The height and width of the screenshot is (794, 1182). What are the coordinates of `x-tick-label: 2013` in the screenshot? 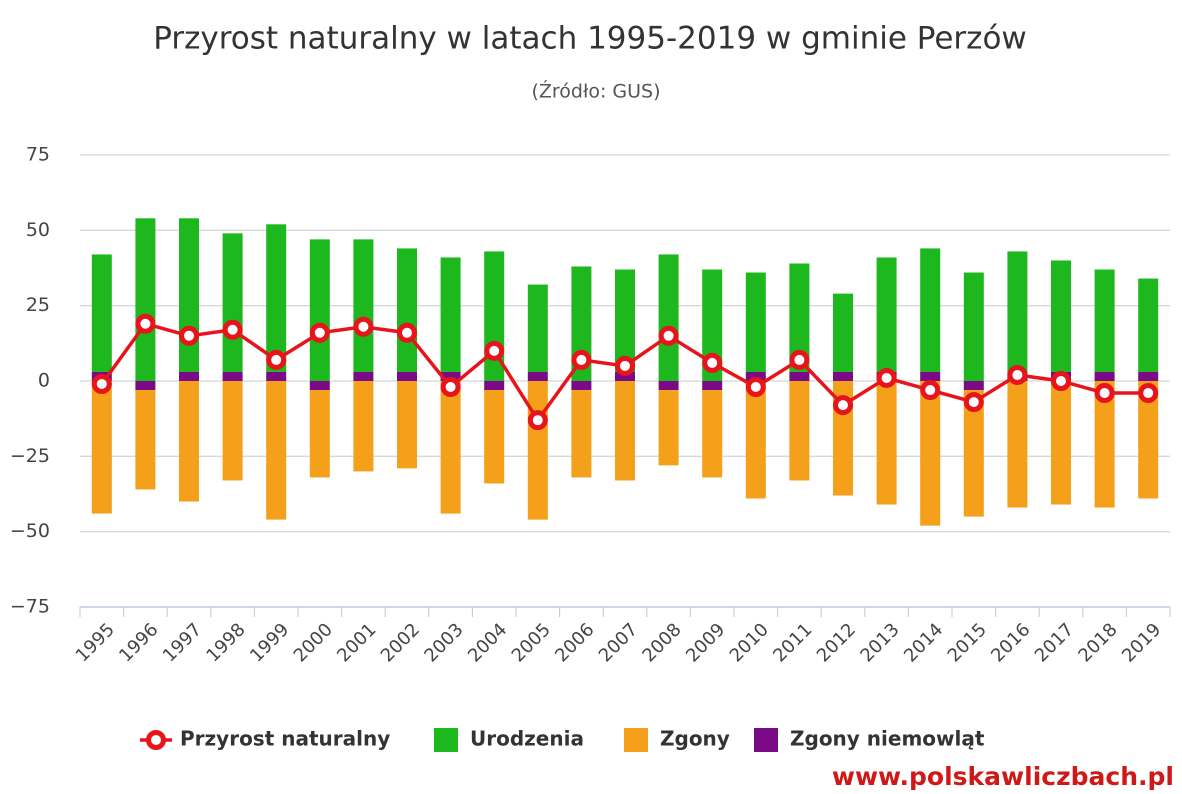 It's located at (879, 642).